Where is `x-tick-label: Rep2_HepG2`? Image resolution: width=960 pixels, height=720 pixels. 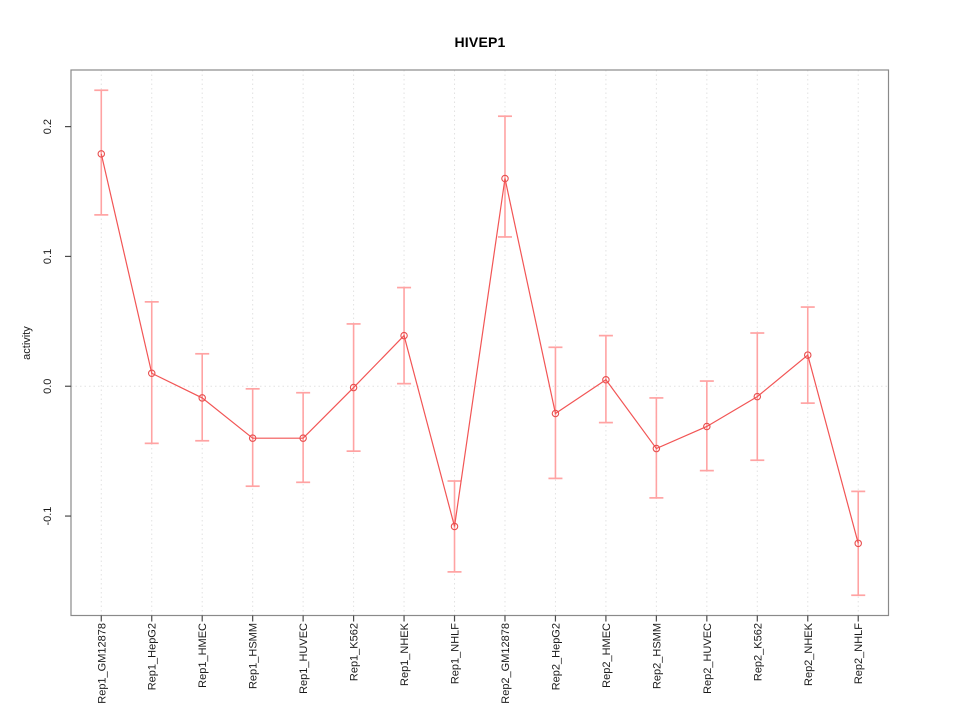 x-tick-label: Rep2_HepG2 is located at coordinates (556, 656).